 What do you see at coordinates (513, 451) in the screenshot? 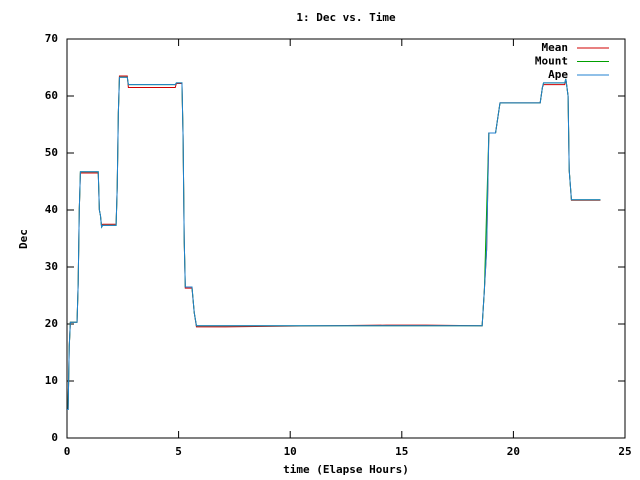
I see `x-tick-label: 20` at bounding box center [513, 451].